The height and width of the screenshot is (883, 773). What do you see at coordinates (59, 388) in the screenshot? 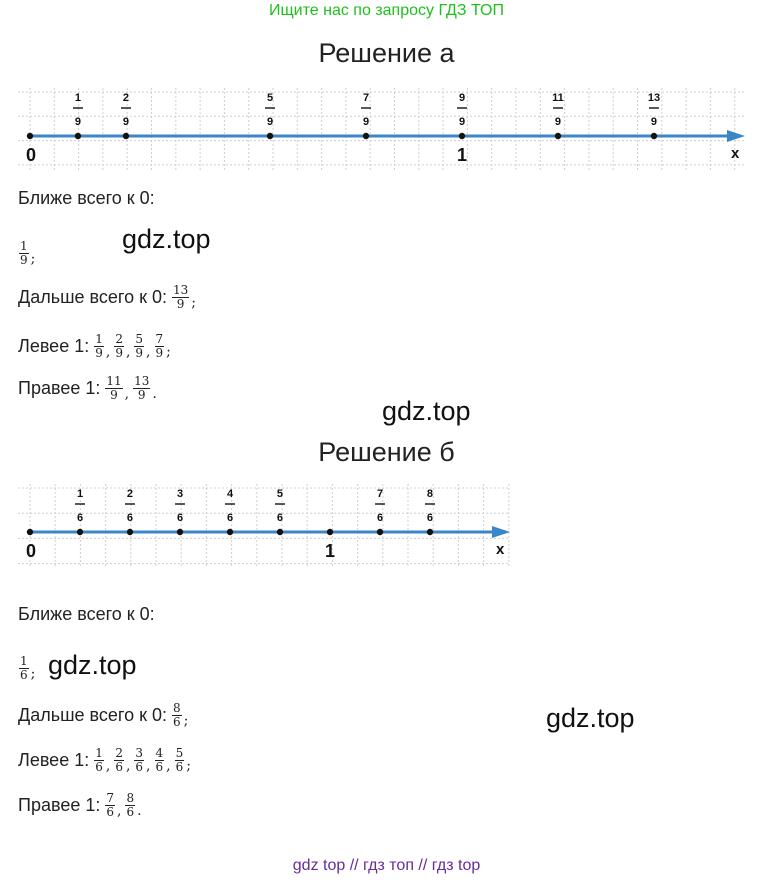
I see `row-label: Правее 1:` at bounding box center [59, 388].